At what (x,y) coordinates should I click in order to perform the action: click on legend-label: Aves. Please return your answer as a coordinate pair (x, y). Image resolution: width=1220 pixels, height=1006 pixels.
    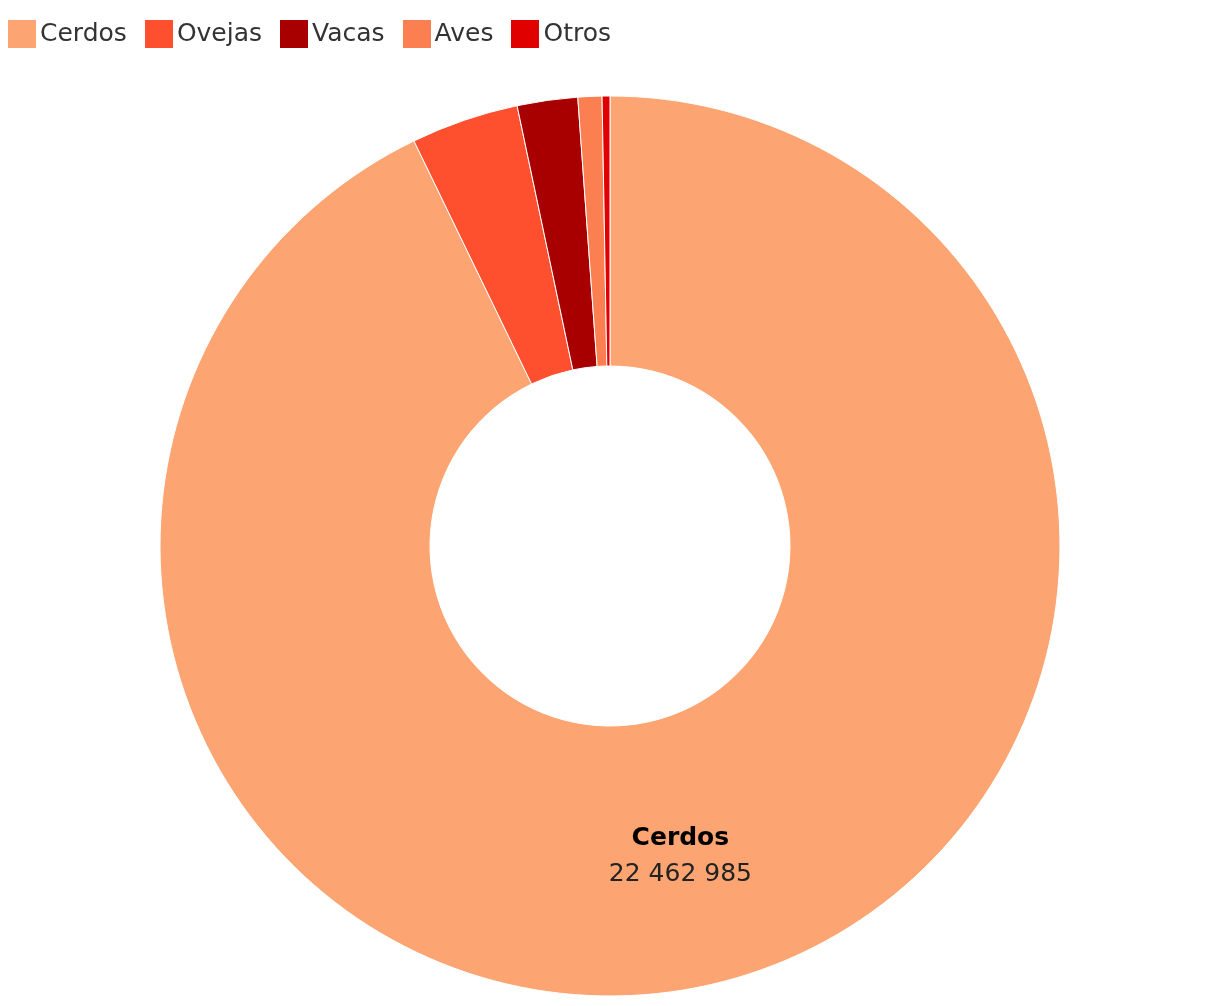
    Looking at the image, I should click on (464, 32).